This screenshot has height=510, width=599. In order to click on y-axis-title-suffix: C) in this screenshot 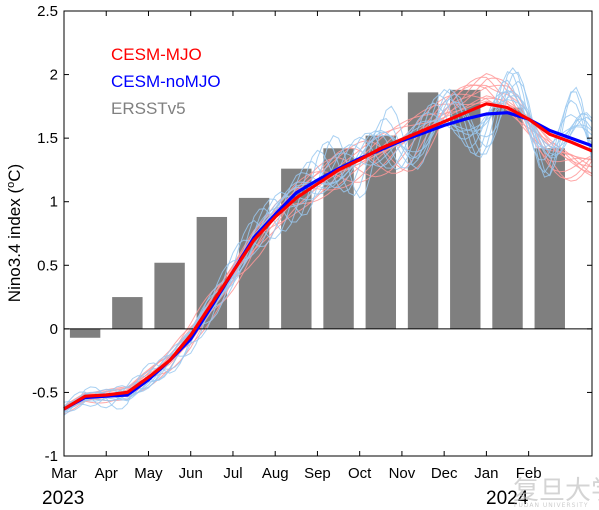, I will do `click(14, 173)`.